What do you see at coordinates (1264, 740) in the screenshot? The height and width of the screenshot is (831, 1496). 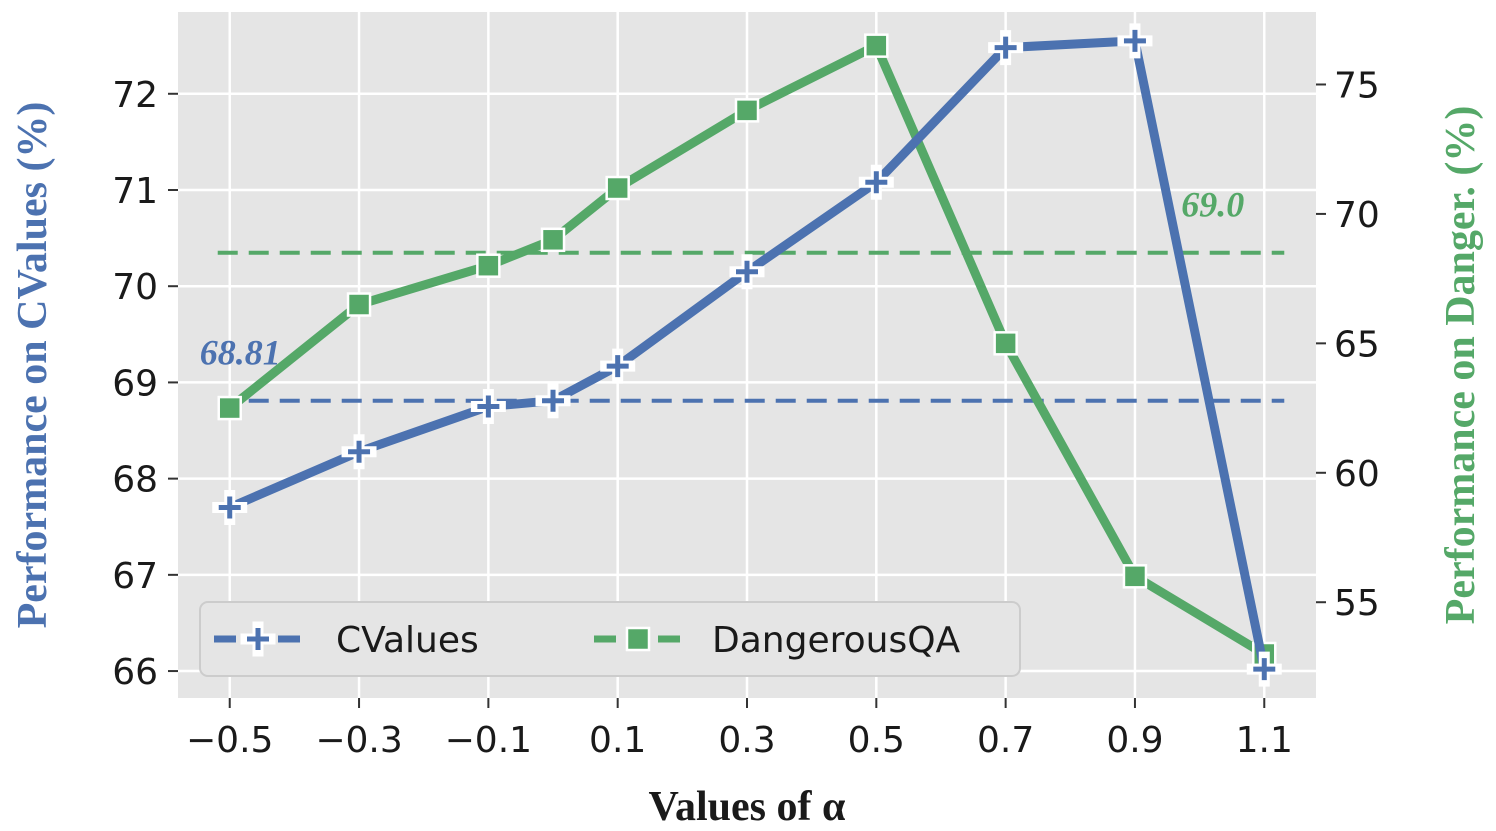 I see `x-tick-label-8: 1.1` at bounding box center [1264, 740].